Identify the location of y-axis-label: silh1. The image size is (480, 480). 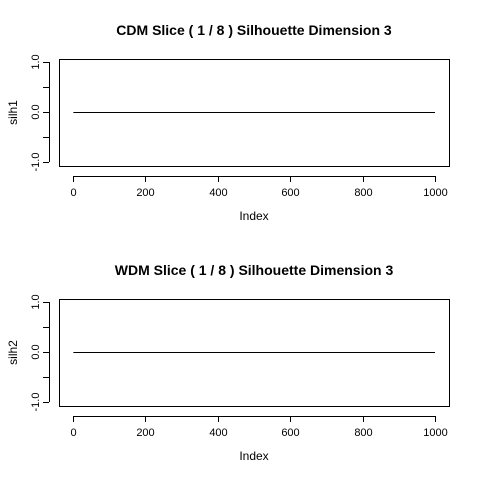
(13, 112).